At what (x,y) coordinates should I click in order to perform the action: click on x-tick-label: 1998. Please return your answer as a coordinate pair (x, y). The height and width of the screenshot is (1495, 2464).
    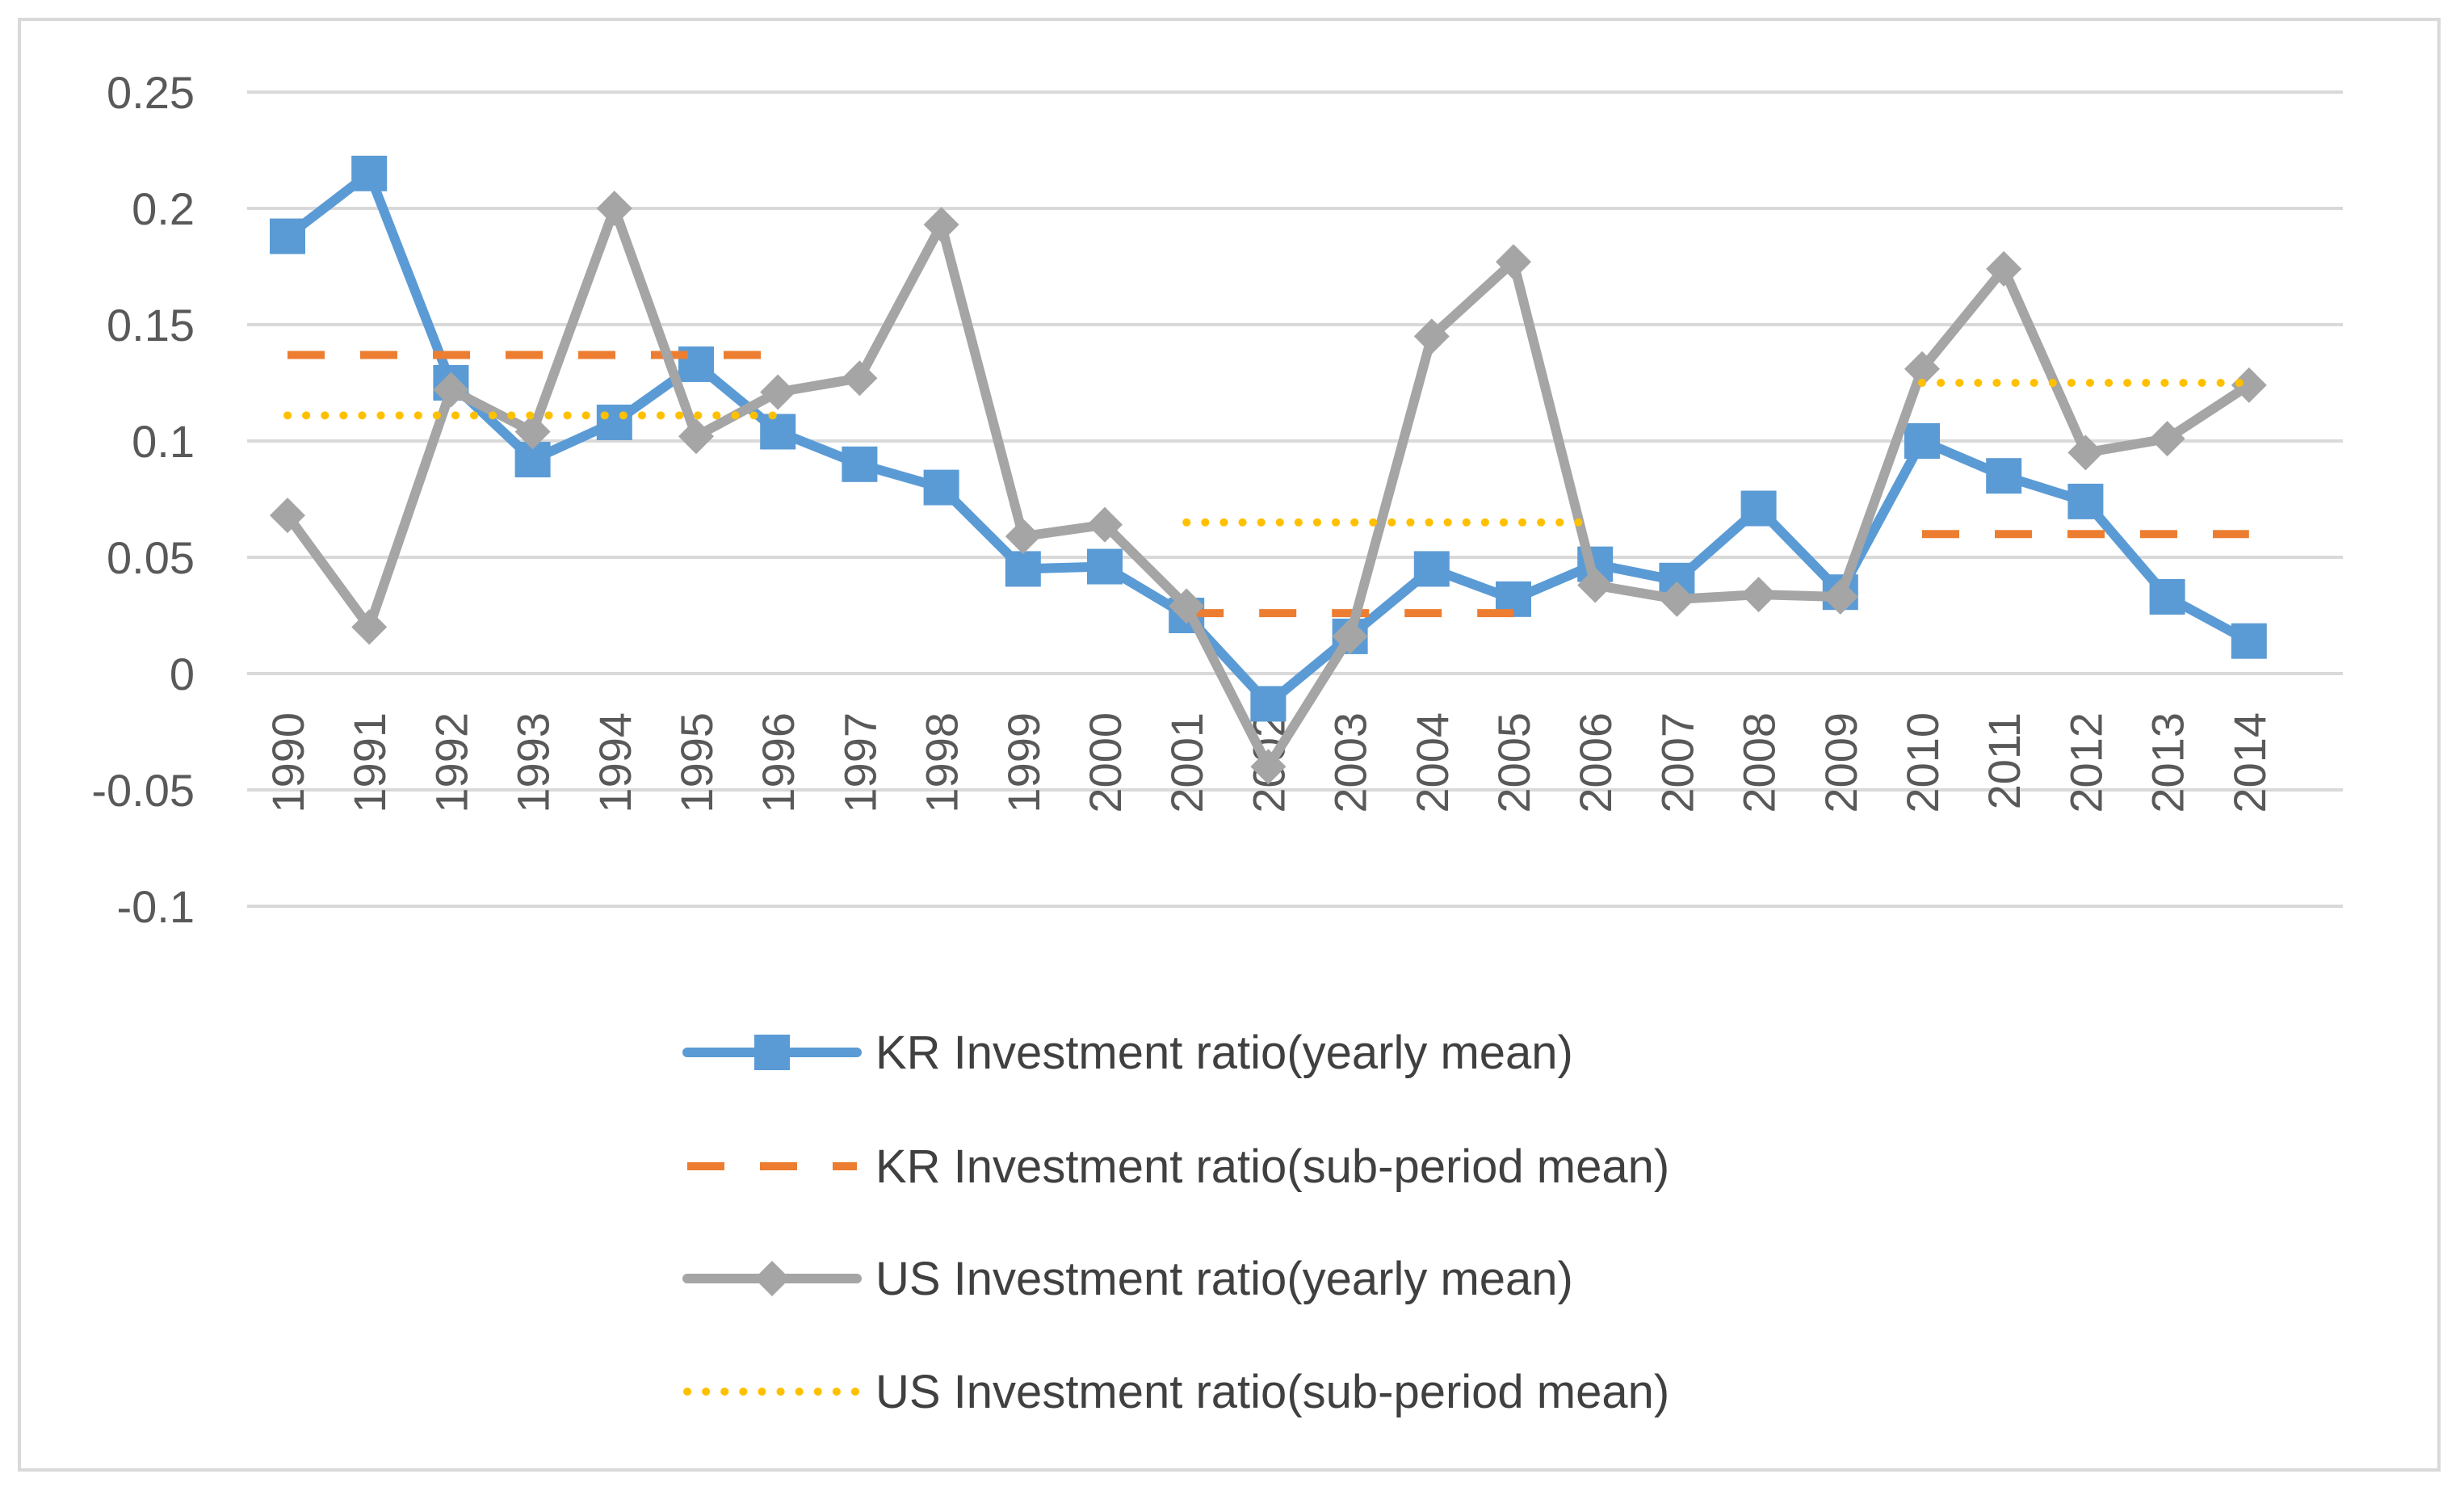
    Looking at the image, I should click on (942, 762).